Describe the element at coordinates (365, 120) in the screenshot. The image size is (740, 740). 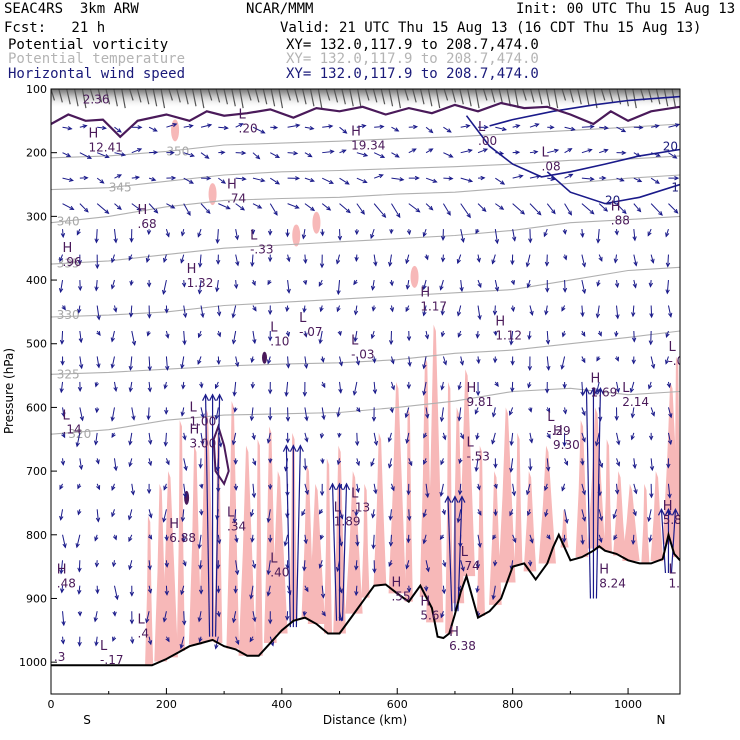
I see `pv-tropopause-contour` at that location.